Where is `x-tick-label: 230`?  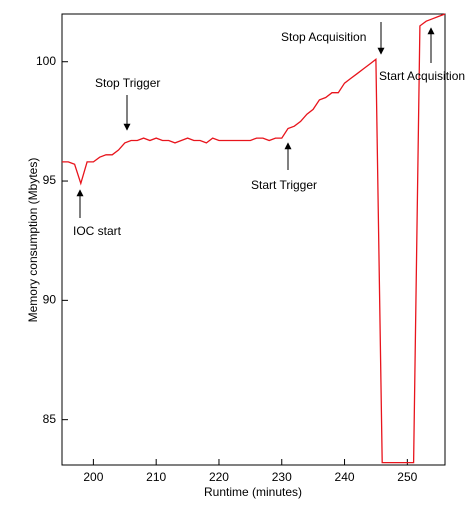
x-tick-label: 230 is located at coordinates (282, 477).